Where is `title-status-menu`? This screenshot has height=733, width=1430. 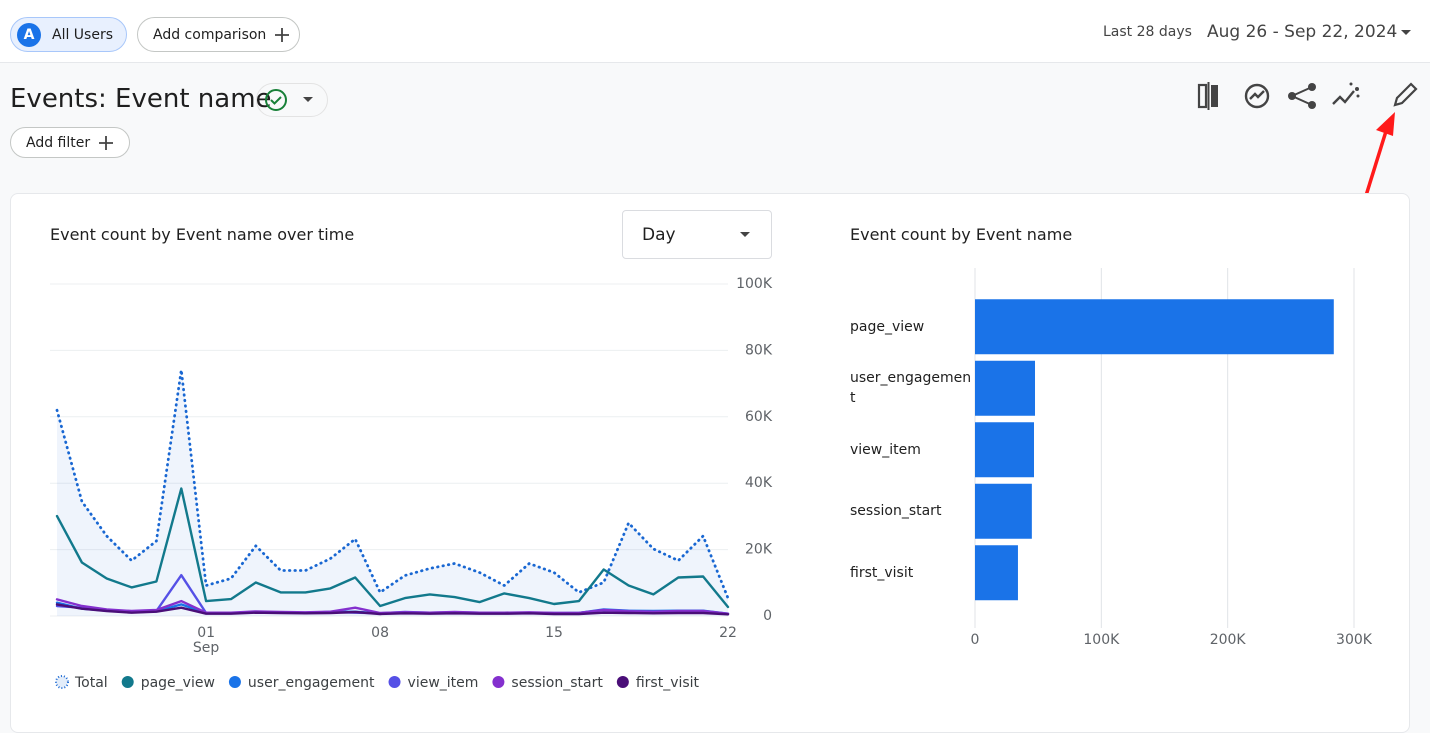 title-status-menu is located at coordinates (292, 100).